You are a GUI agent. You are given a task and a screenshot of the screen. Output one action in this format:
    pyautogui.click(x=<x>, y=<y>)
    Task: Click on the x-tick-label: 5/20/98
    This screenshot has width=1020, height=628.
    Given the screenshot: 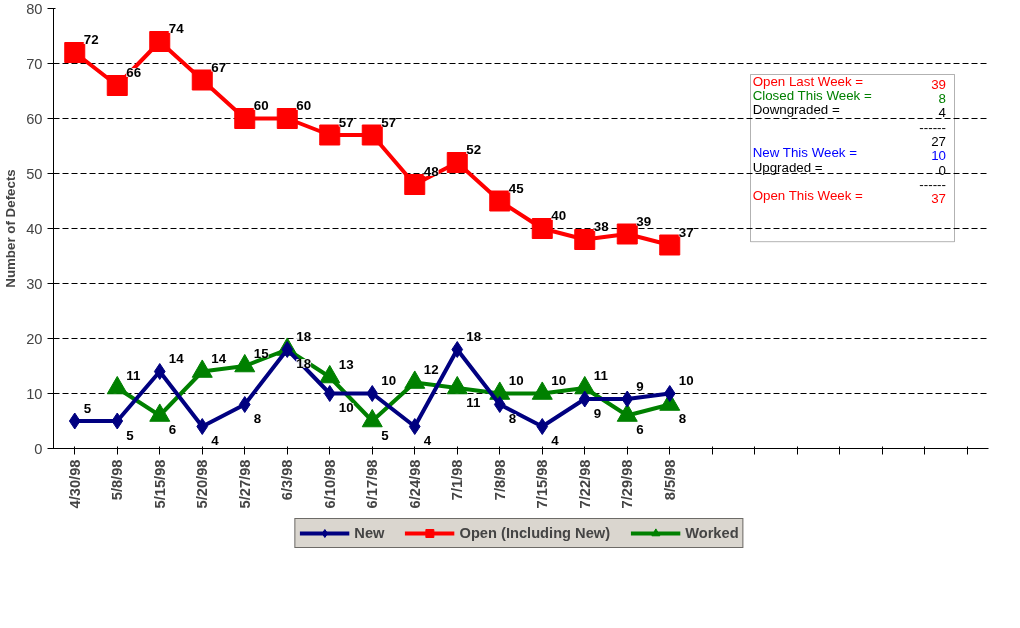 What is the action you would take?
    pyautogui.click(x=202, y=484)
    